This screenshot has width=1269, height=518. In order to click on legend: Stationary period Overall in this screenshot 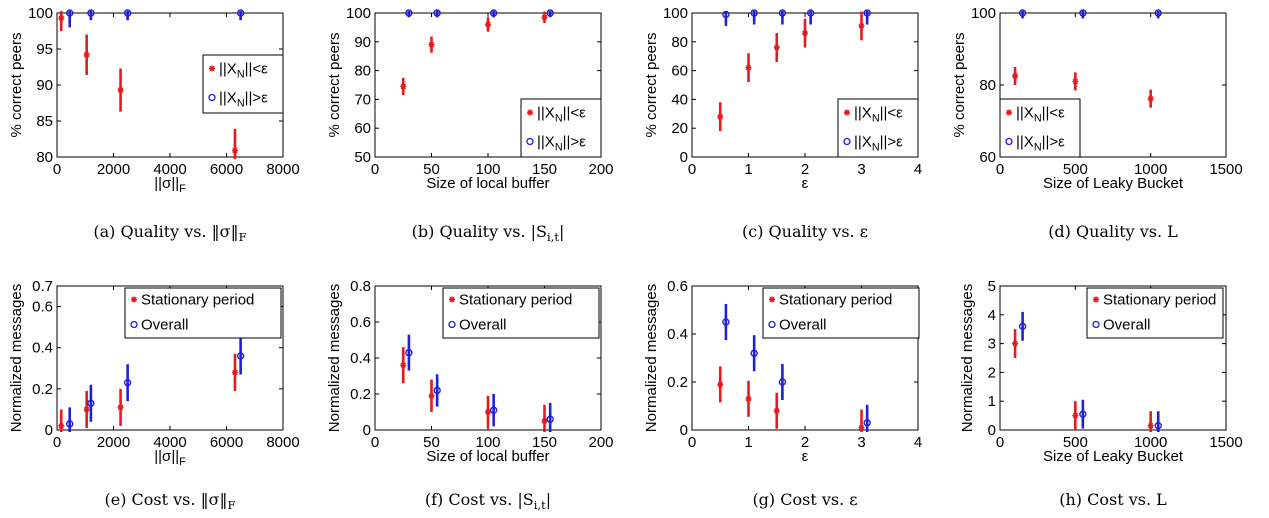, I will do `click(521, 313)`.